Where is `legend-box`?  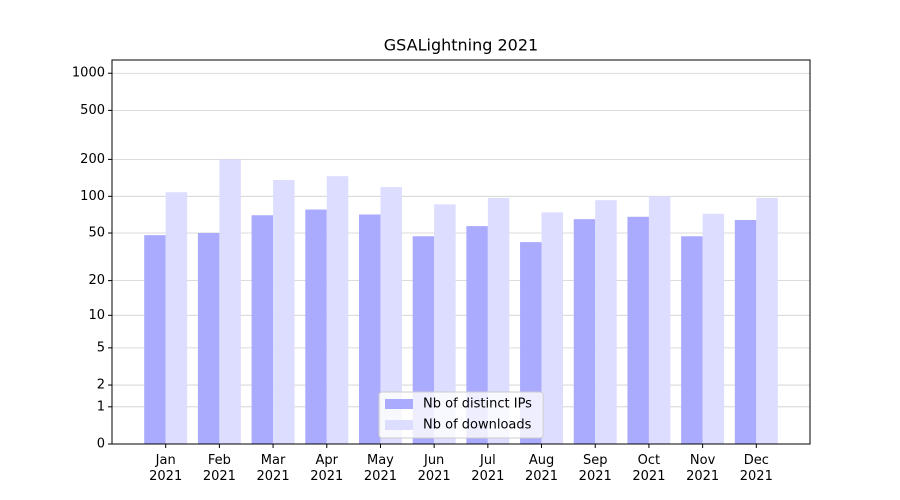
legend-box is located at coordinates (461, 415).